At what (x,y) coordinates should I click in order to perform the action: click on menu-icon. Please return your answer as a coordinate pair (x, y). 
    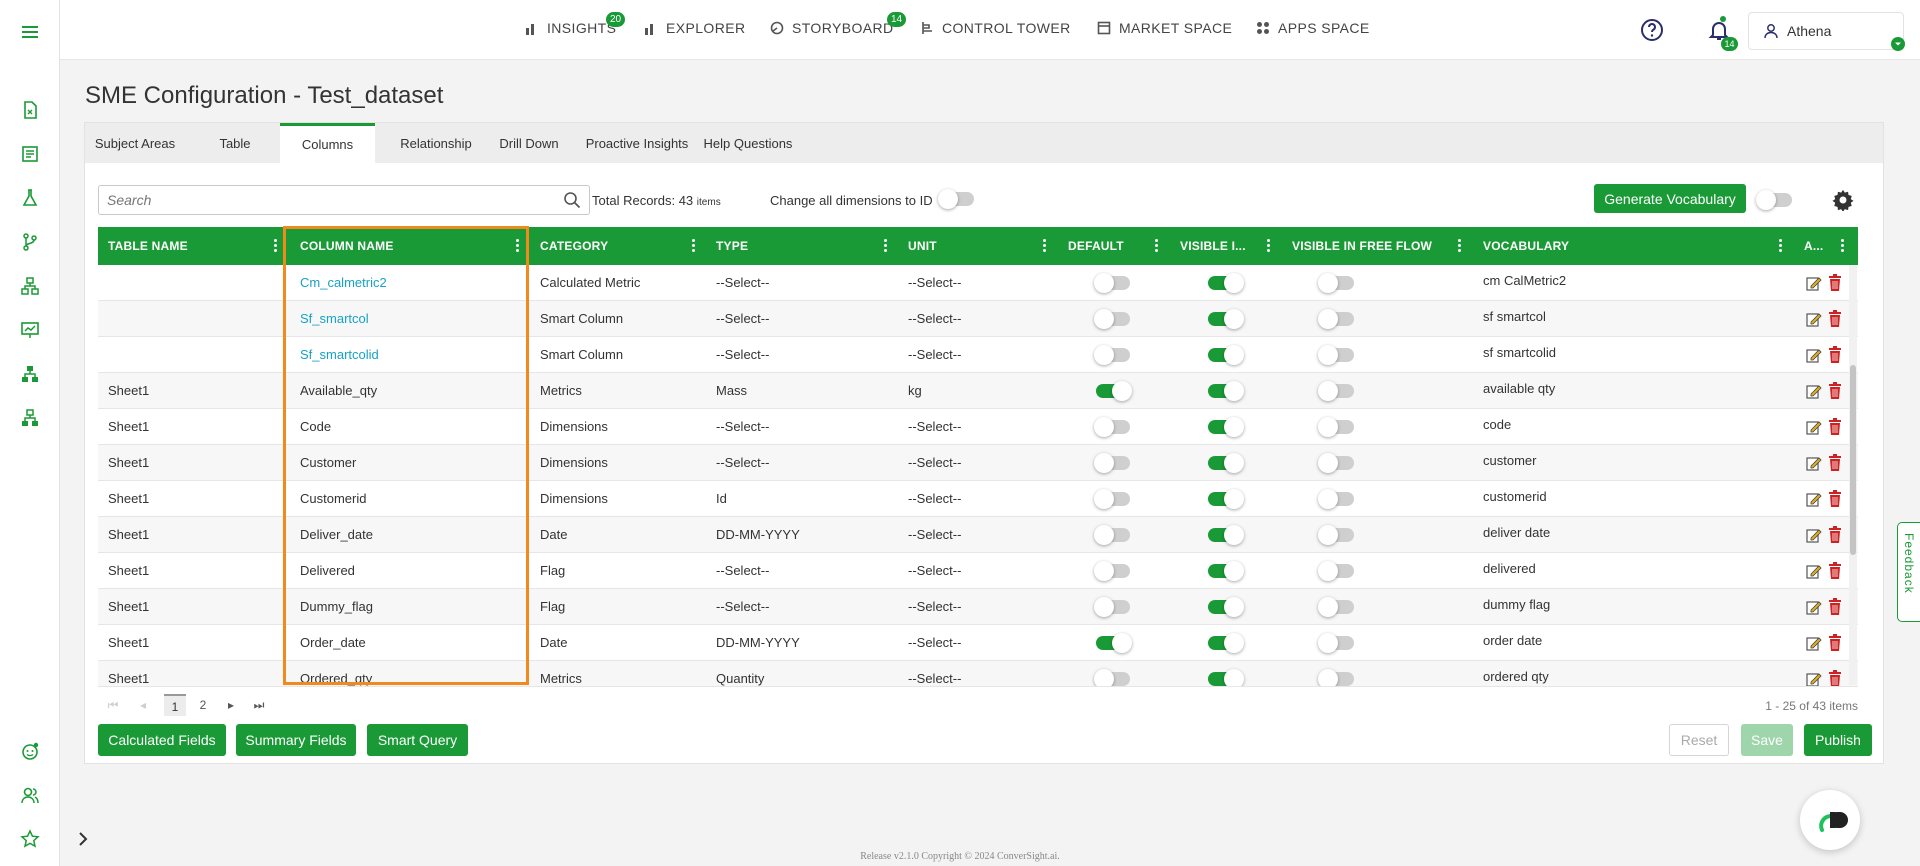
    Looking at the image, I should click on (30, 32).